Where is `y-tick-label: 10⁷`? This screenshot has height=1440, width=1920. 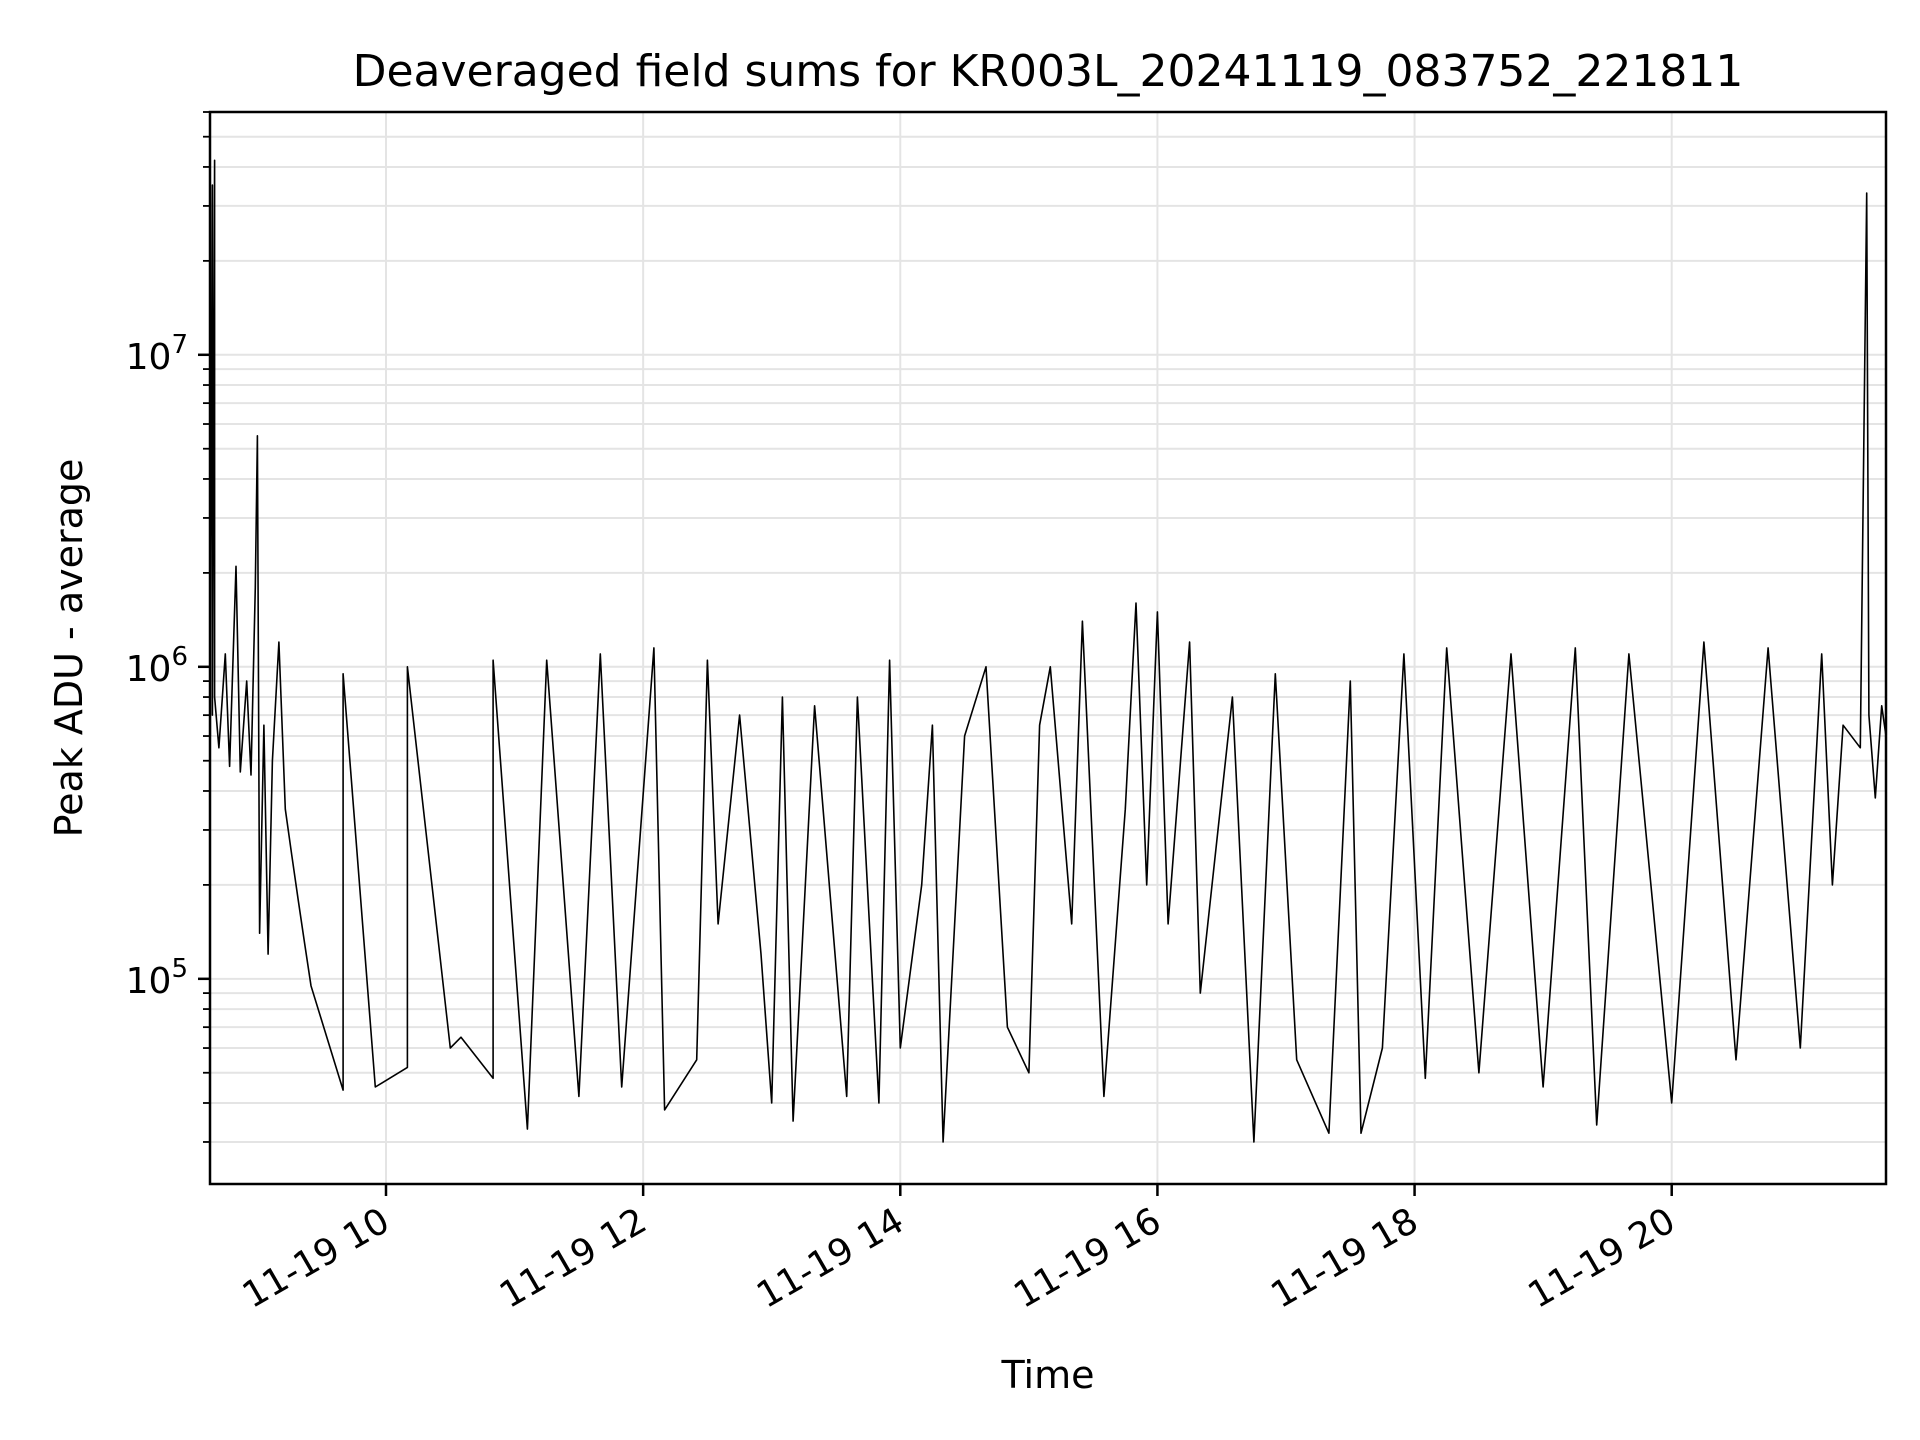
y-tick-label: 10⁷ is located at coordinates (157, 354).